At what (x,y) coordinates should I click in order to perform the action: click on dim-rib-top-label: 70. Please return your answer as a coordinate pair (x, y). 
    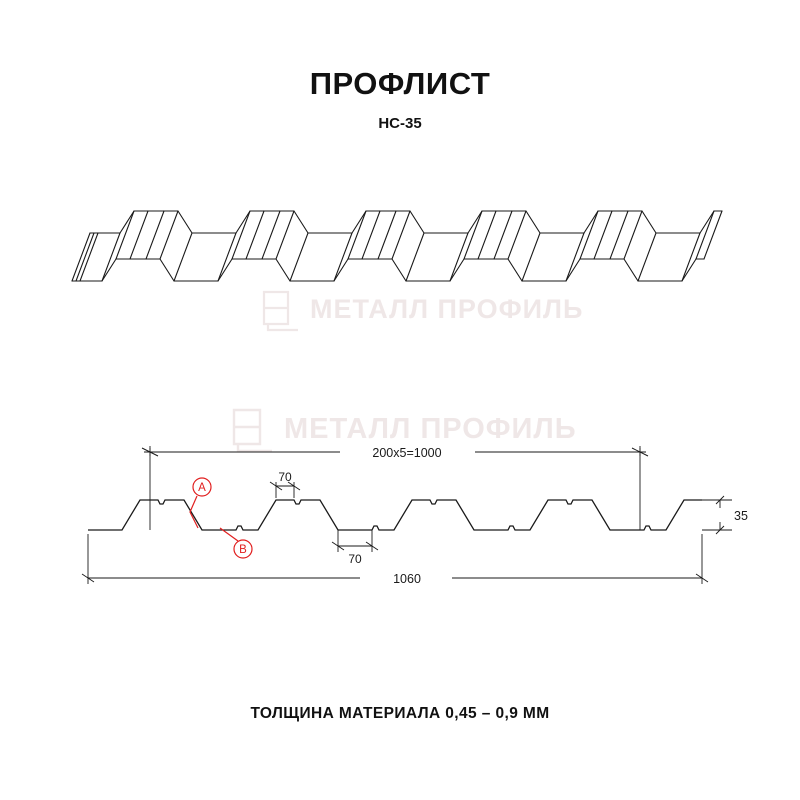
    Looking at the image, I should click on (285, 477).